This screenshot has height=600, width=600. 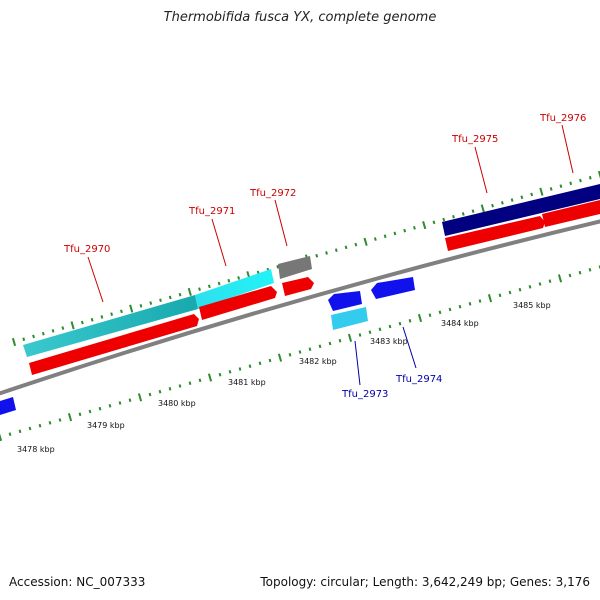 What do you see at coordinates (77, 582) in the screenshot?
I see `accession-text: Accession: NC_007333` at bounding box center [77, 582].